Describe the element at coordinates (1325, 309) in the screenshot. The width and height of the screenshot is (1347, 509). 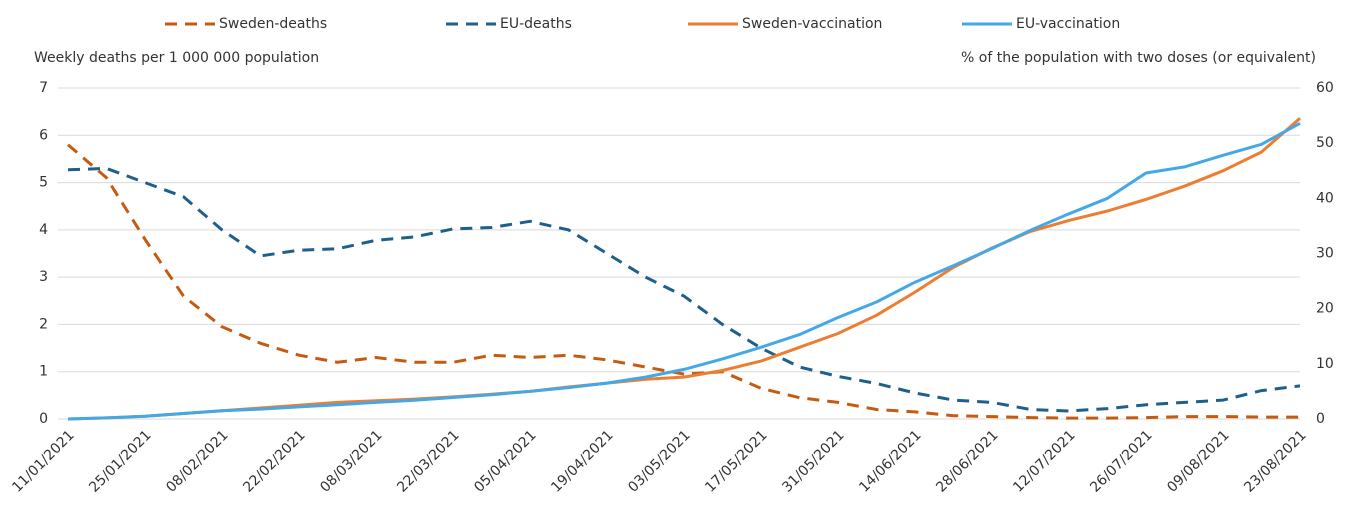
I see `y2-tick-label: 20` at that location.